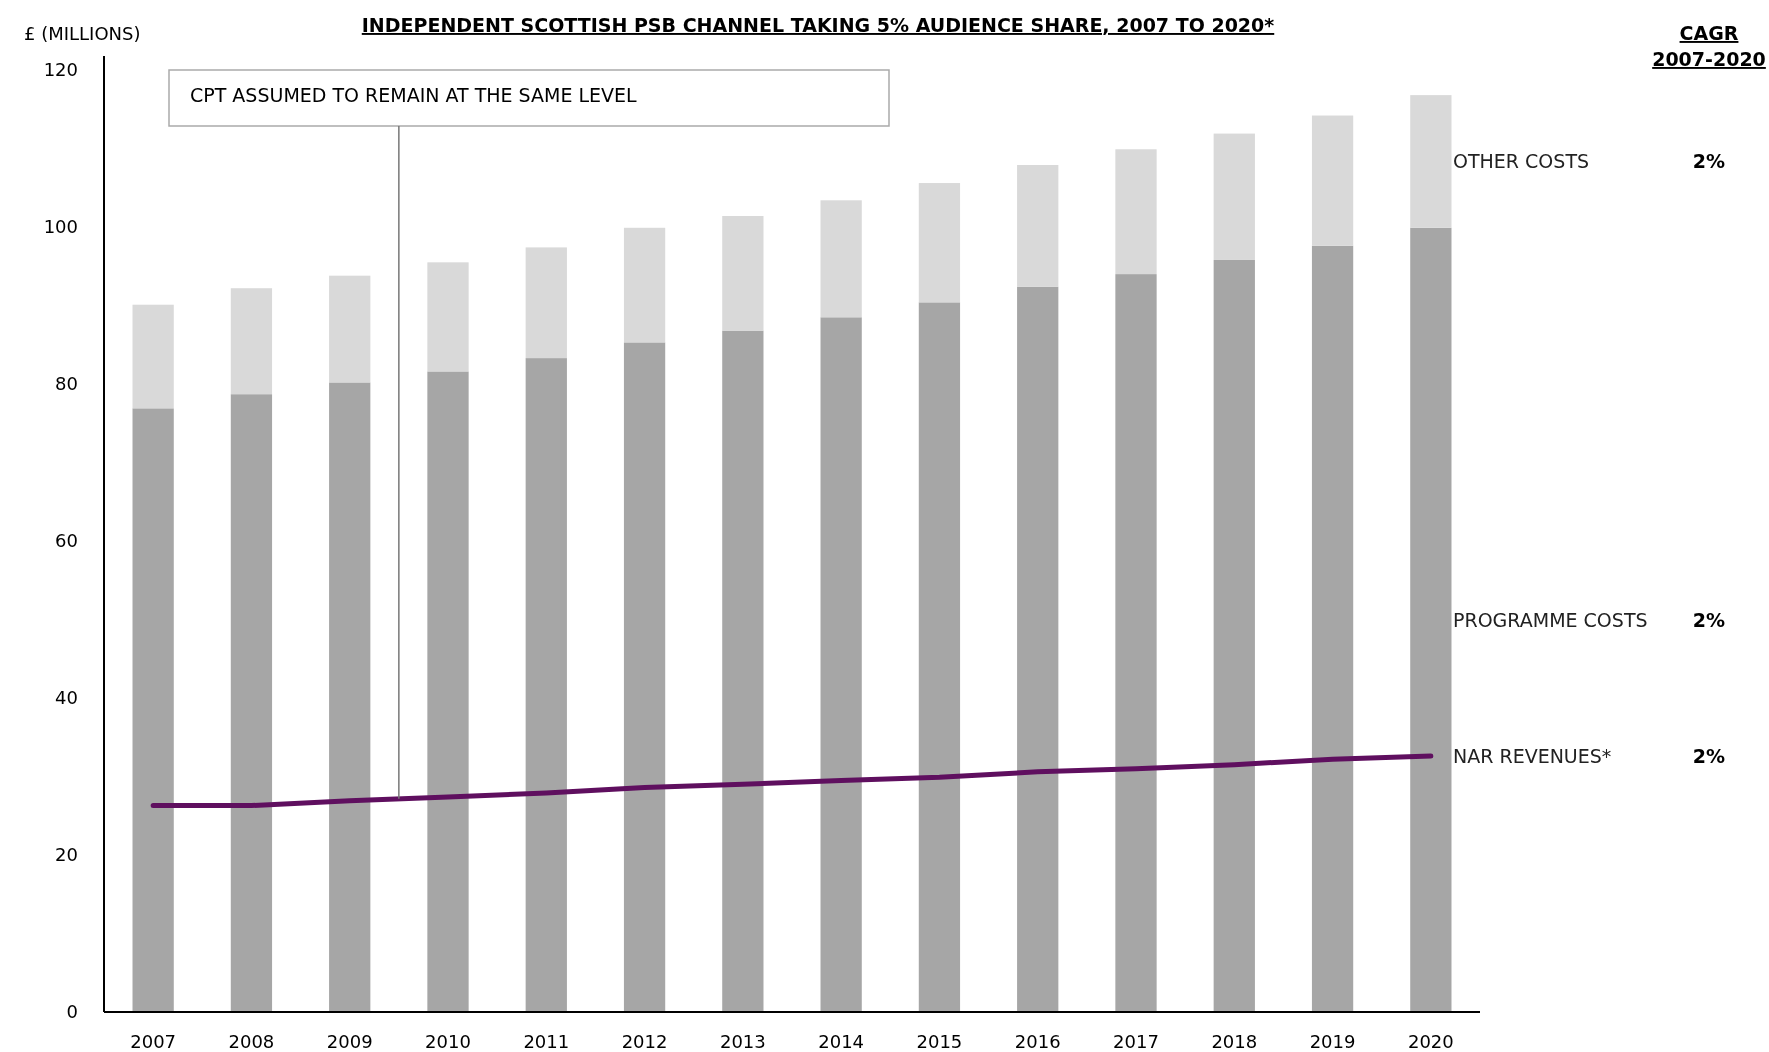 The image size is (1769, 1052). I want to click on x-tick-label: 2008, so click(251, 1041).